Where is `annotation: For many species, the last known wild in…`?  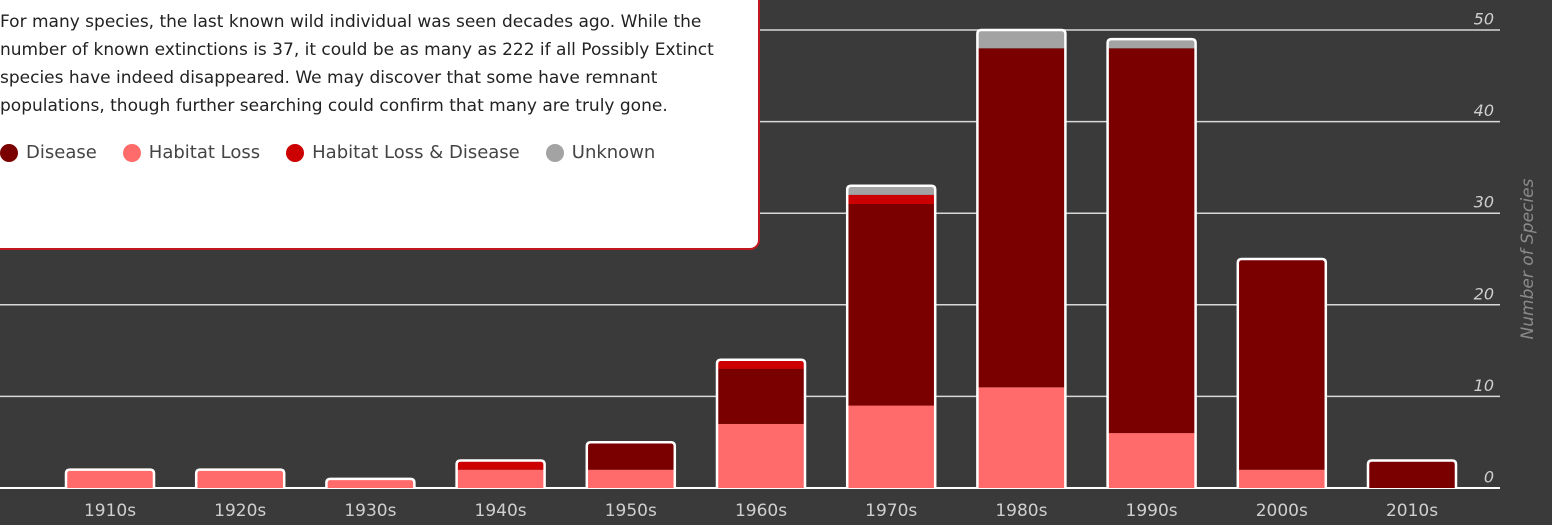 annotation: For many species, the last known wild in… is located at coordinates (357, 64).